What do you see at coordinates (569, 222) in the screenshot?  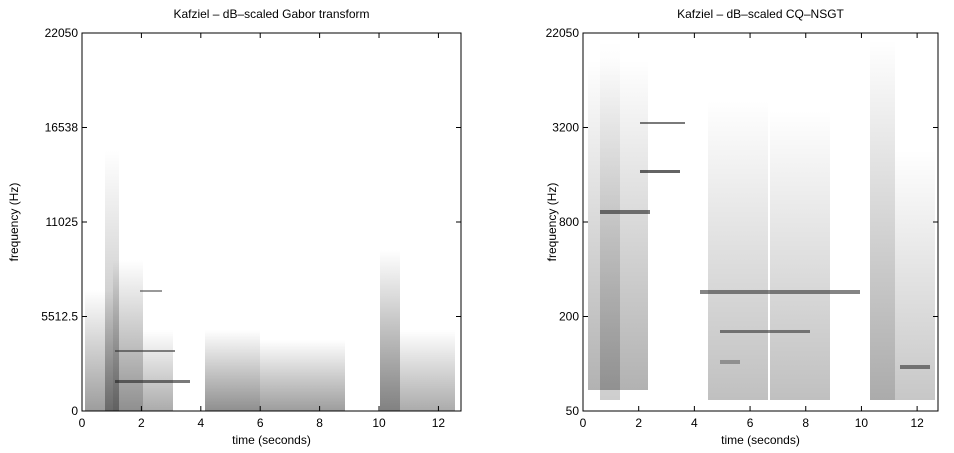 I see `y-tick-label: 800` at bounding box center [569, 222].